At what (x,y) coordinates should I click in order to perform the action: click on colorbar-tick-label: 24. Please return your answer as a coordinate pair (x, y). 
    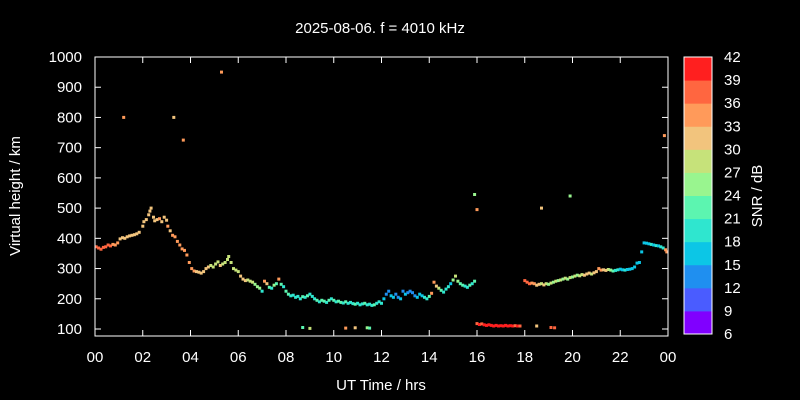
    Looking at the image, I should click on (732, 196).